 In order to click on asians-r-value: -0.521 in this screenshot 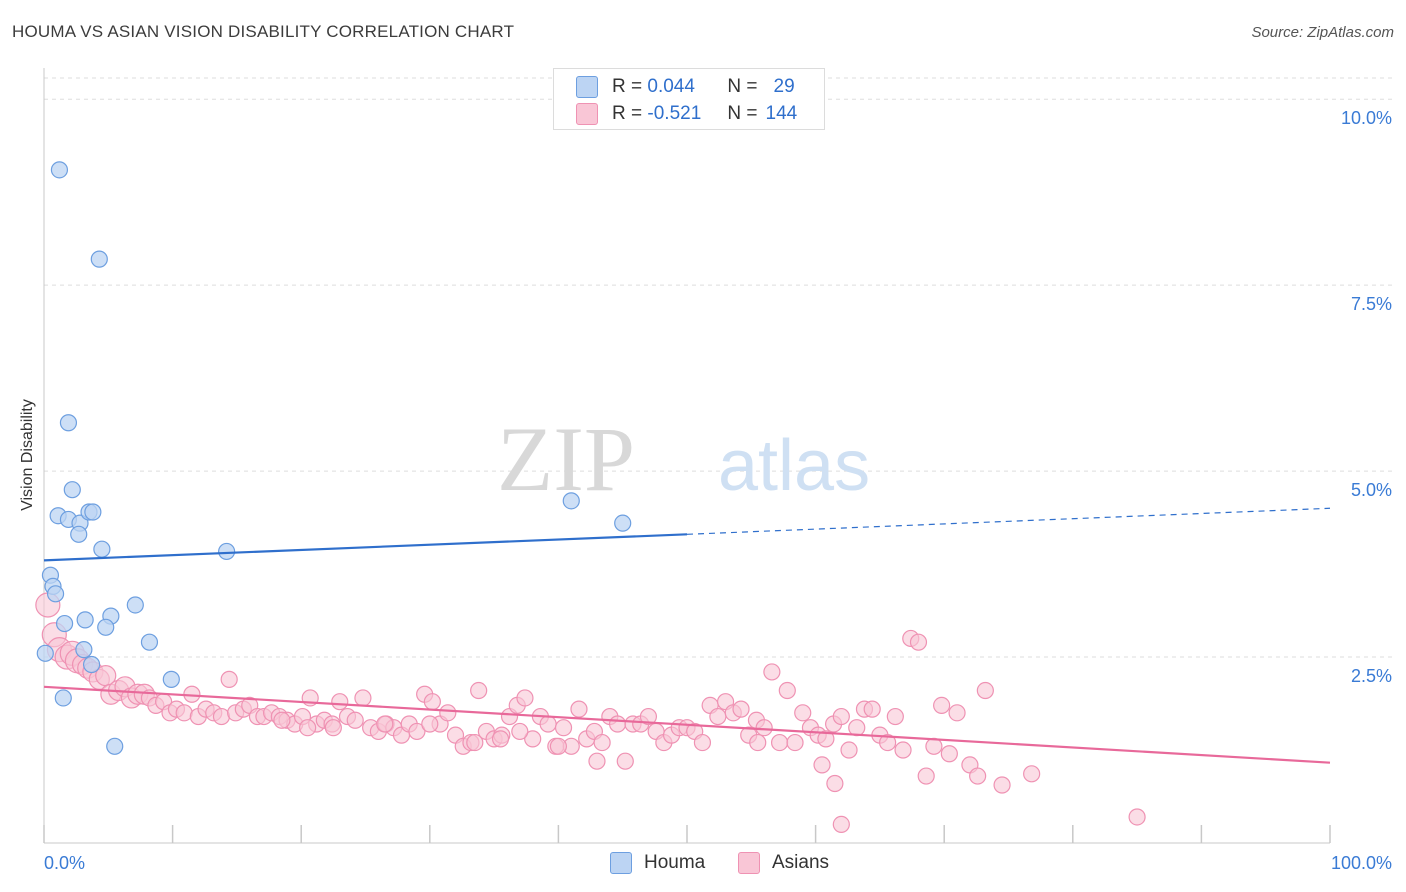, I will do `click(674, 113)`.